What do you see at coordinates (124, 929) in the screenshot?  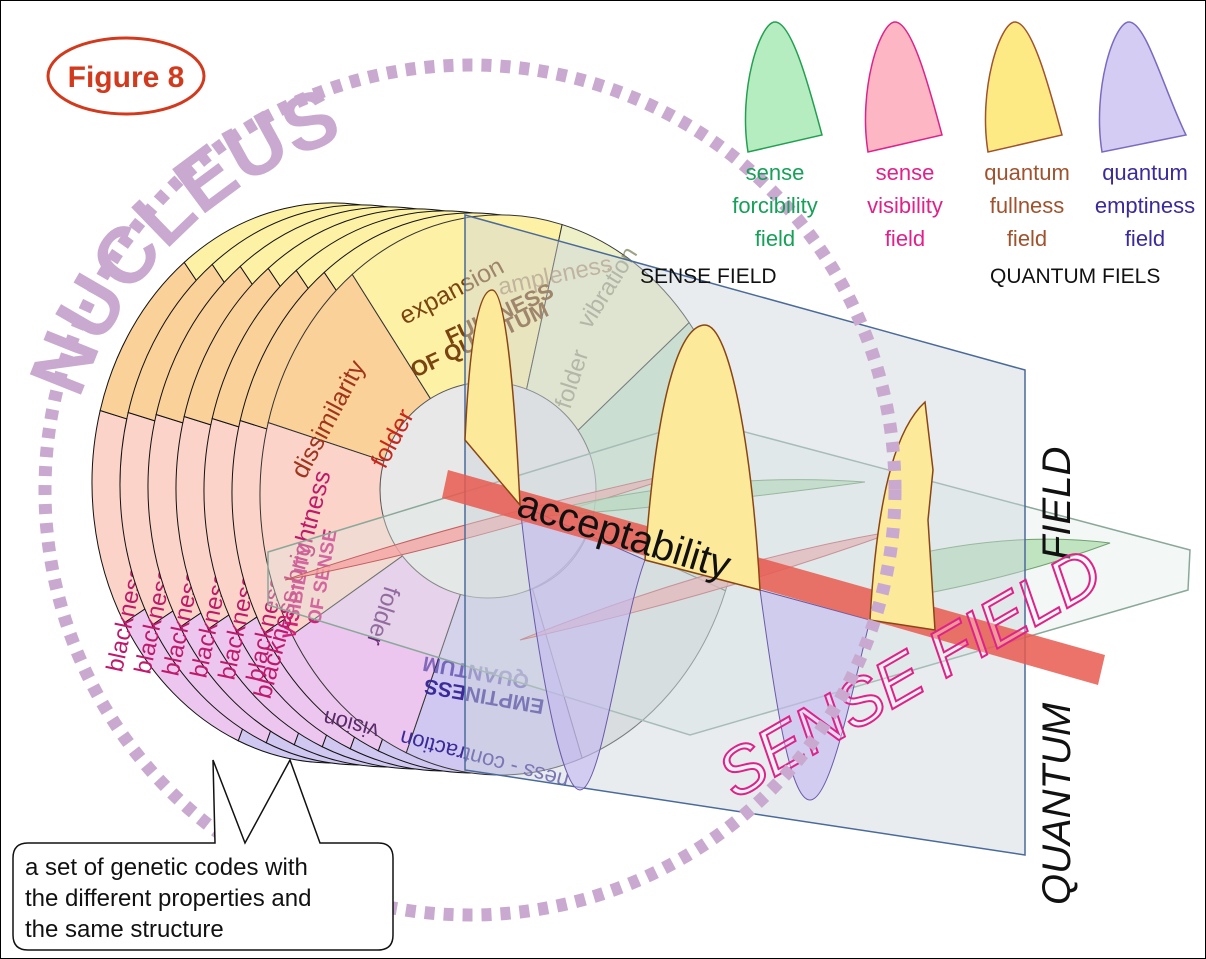 I see `callout-text: the same structure` at bounding box center [124, 929].